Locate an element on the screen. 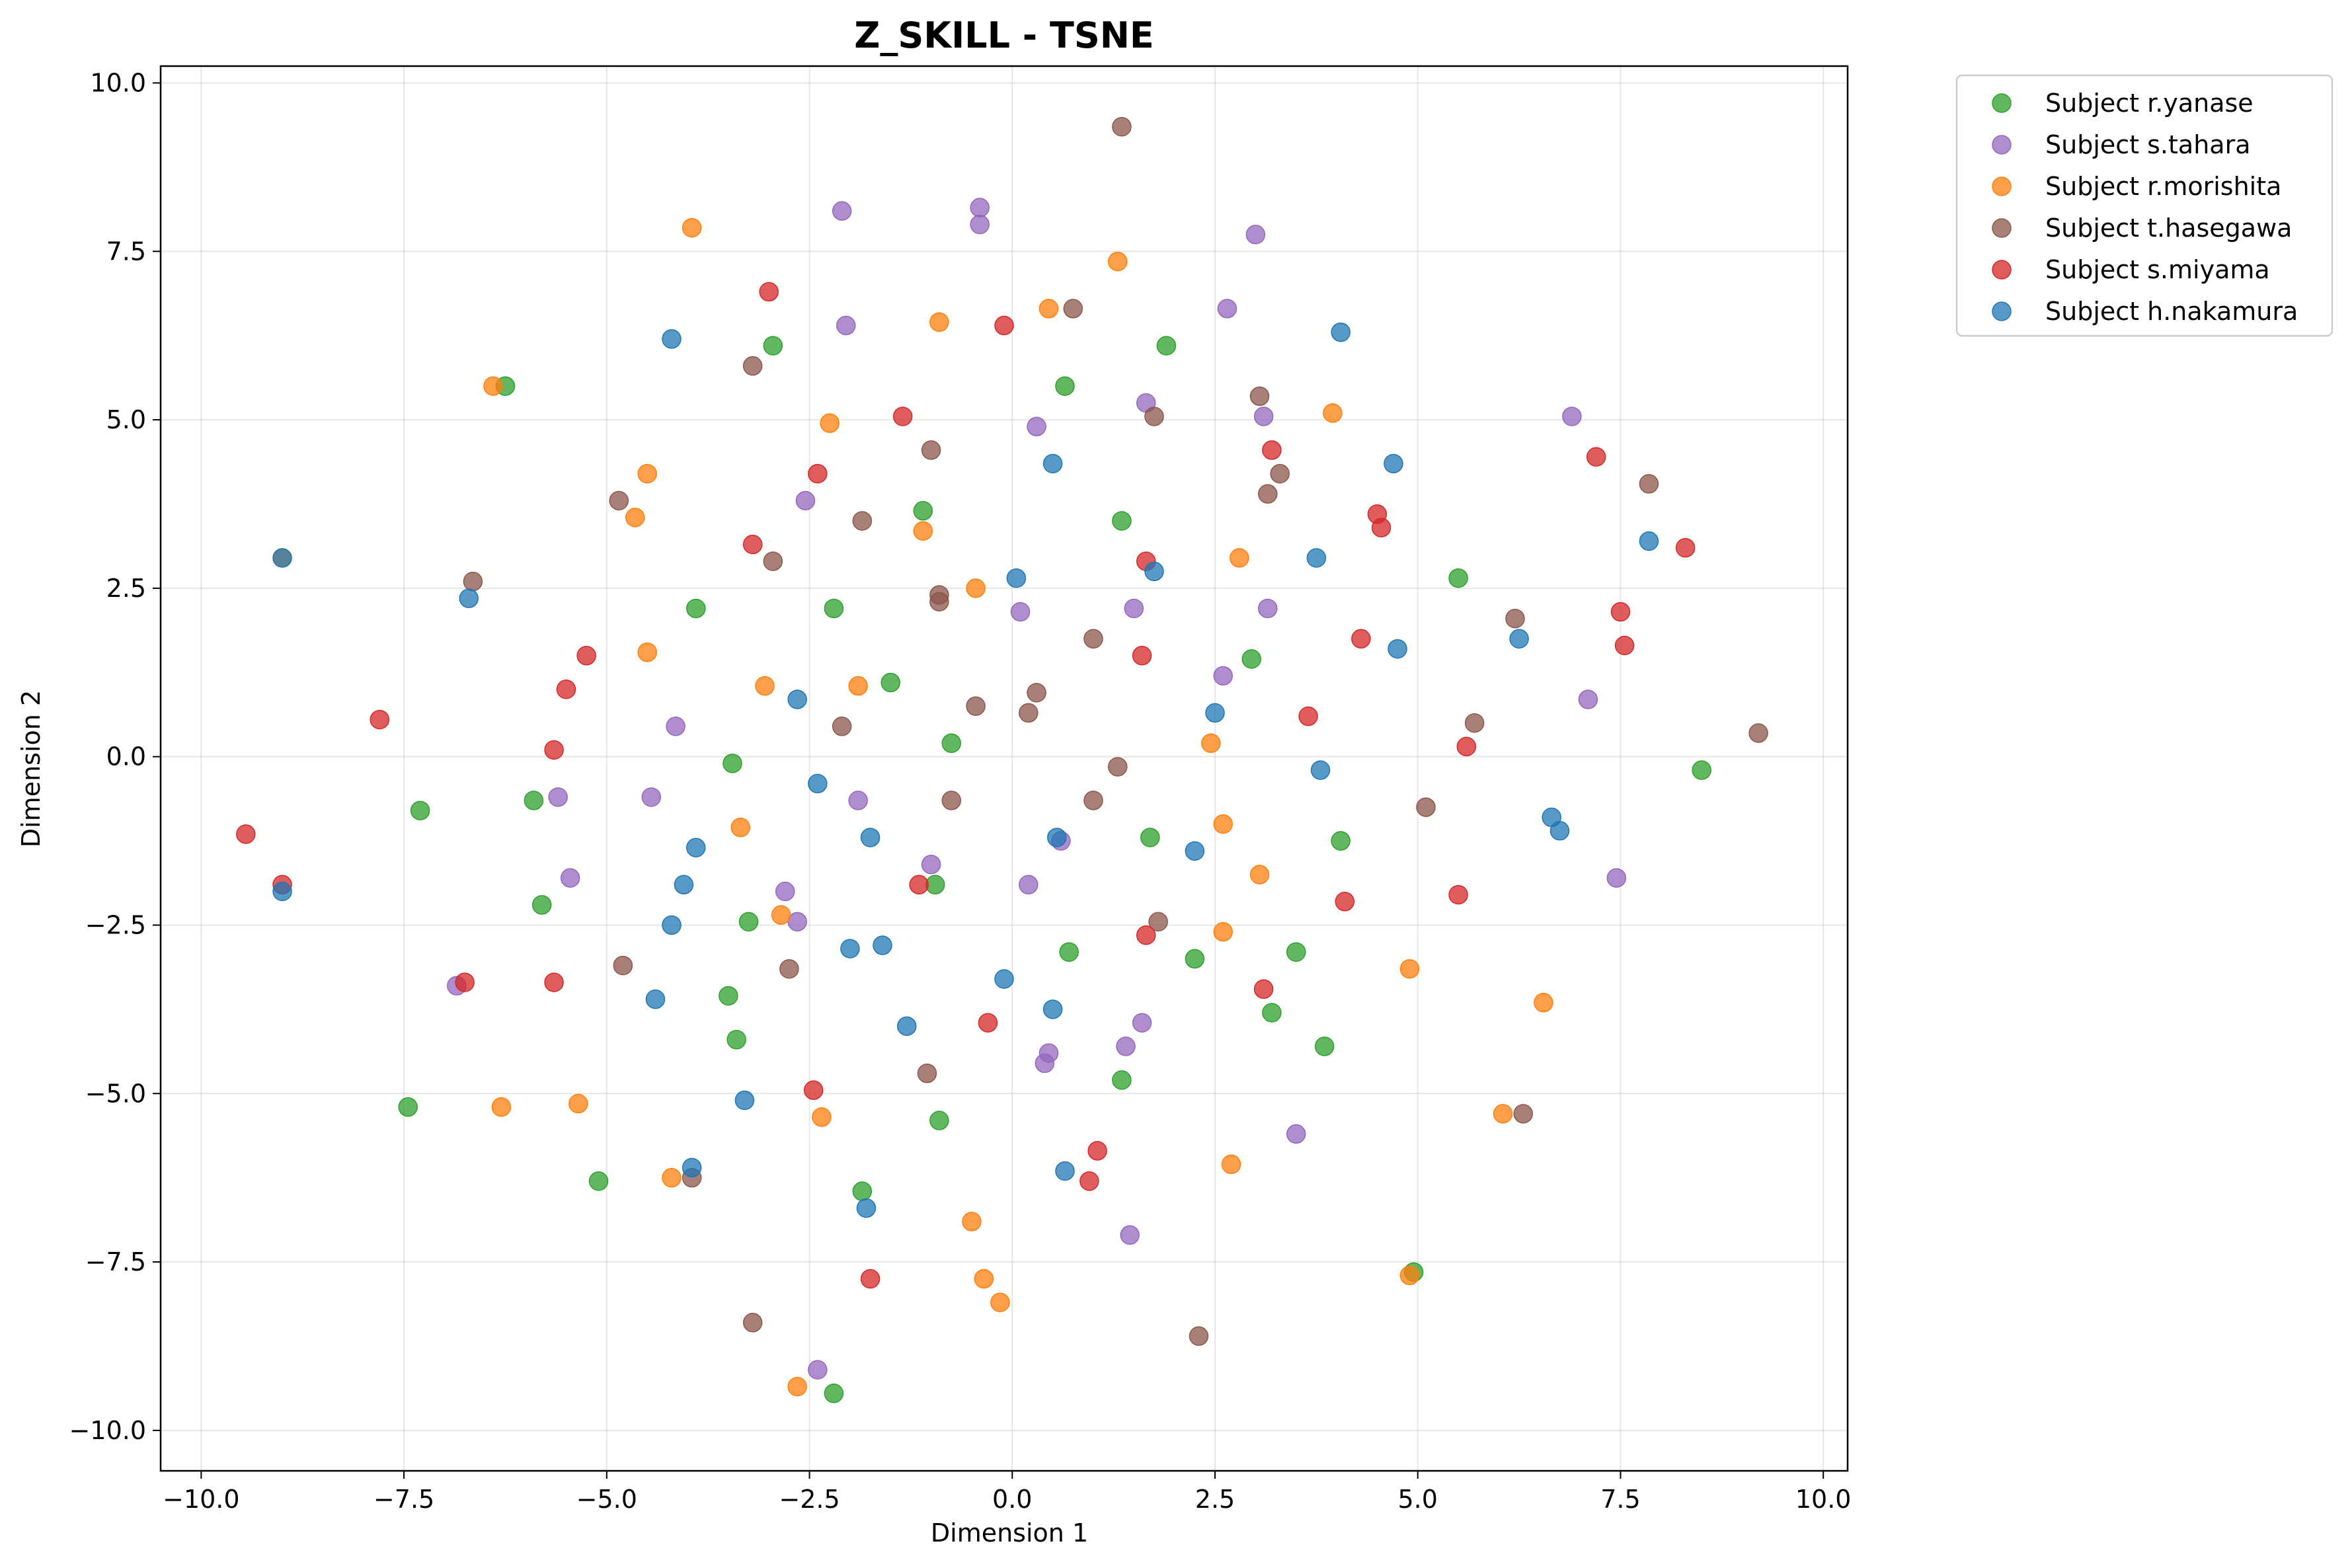 The width and height of the screenshot is (2352, 1568). y-tick-label: 10.0 is located at coordinates (118, 82).